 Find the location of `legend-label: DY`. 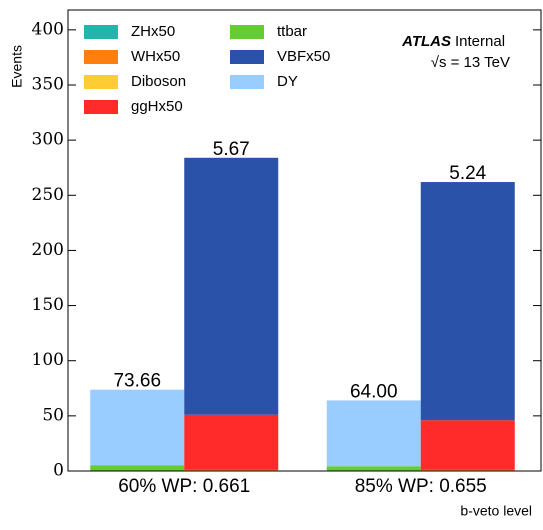

legend-label: DY is located at coordinates (287, 81).